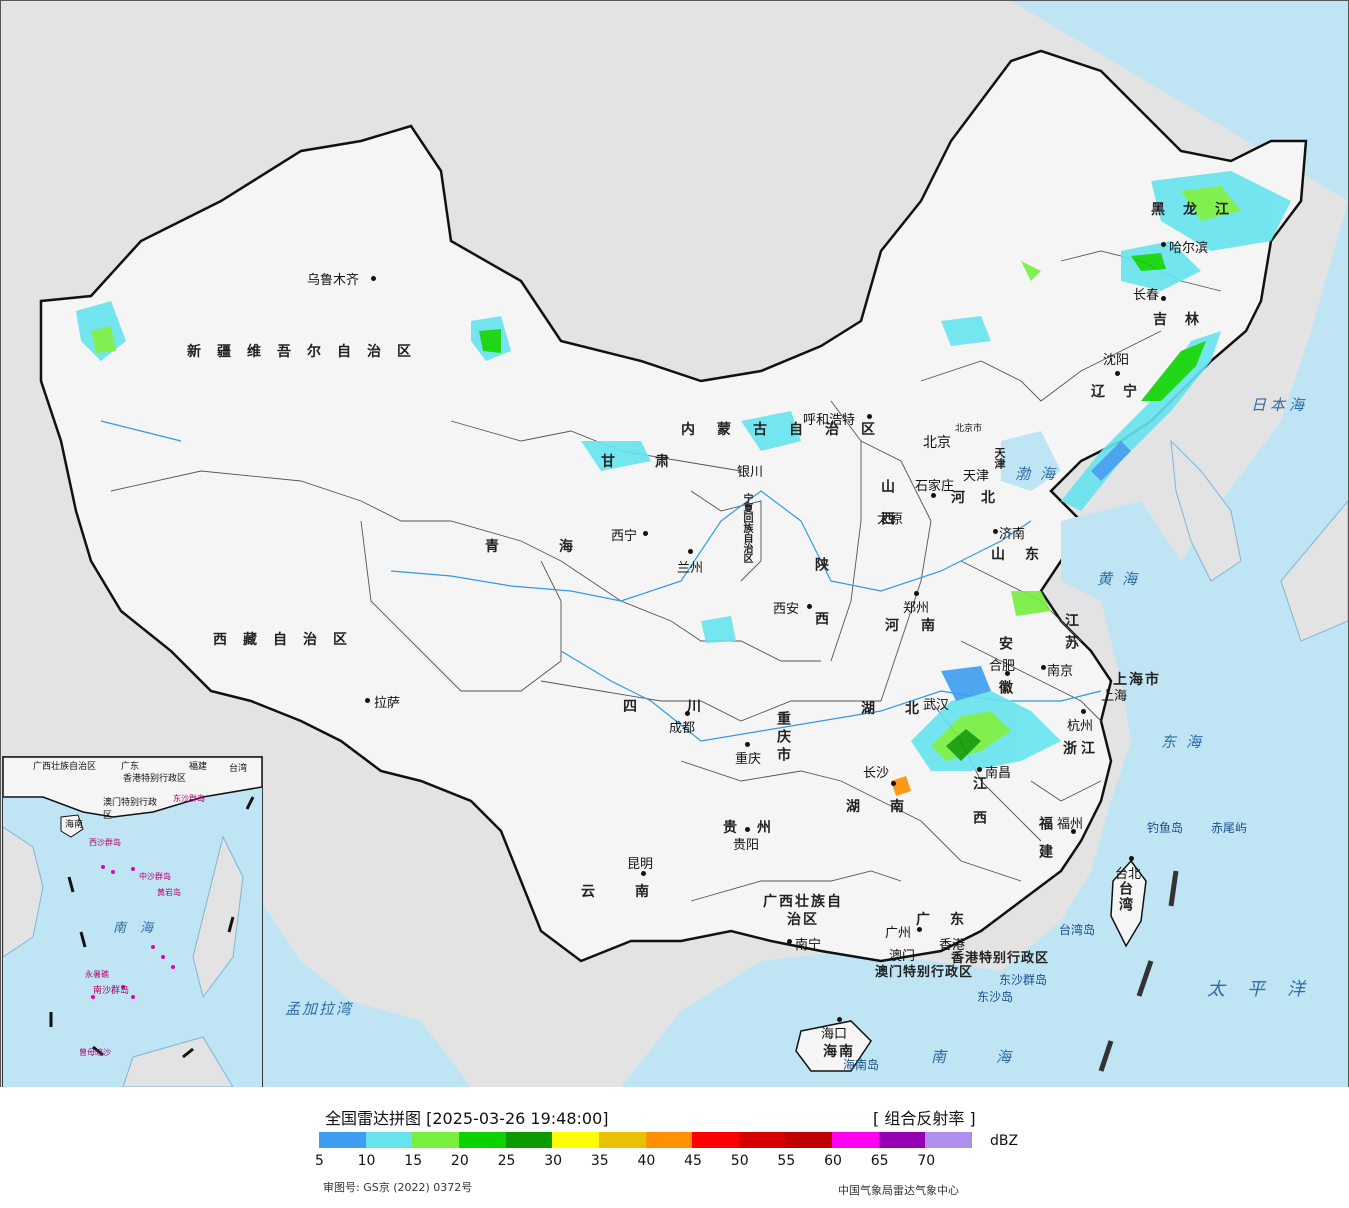  What do you see at coordinates (307, 352) in the screenshot?
I see `province-label-xinjiang: 新疆维吾尔自治区` at bounding box center [307, 352].